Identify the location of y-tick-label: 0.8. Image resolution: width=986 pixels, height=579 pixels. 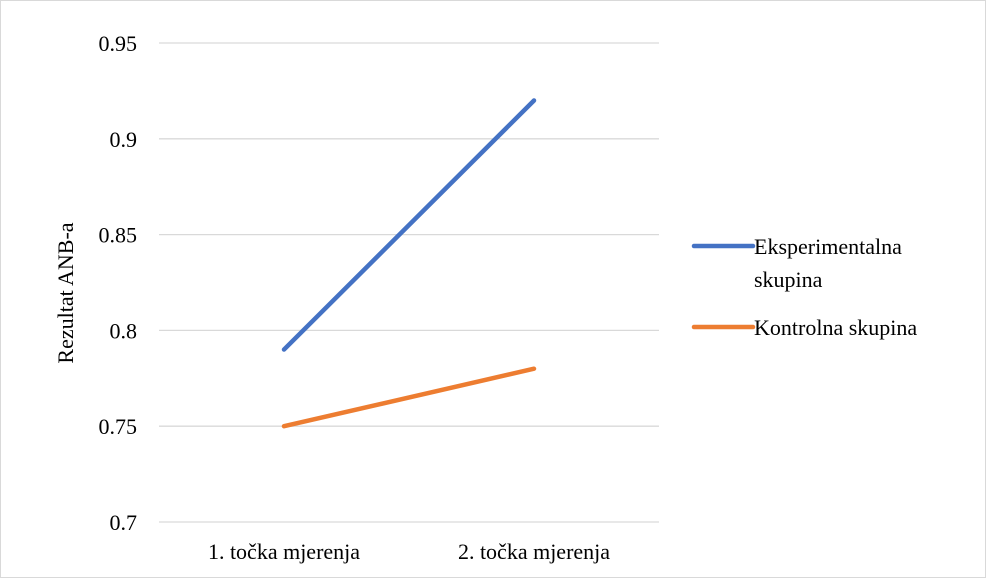
(124, 330).